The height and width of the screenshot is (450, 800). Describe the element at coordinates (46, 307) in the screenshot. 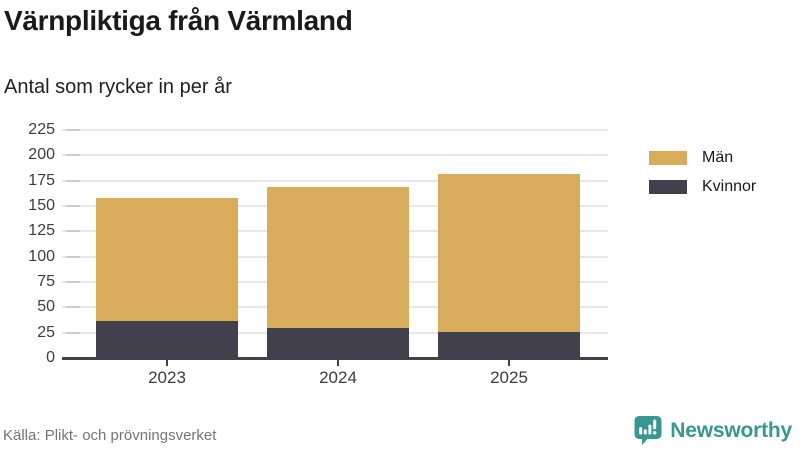

I see `y-tick-label: 50` at that location.